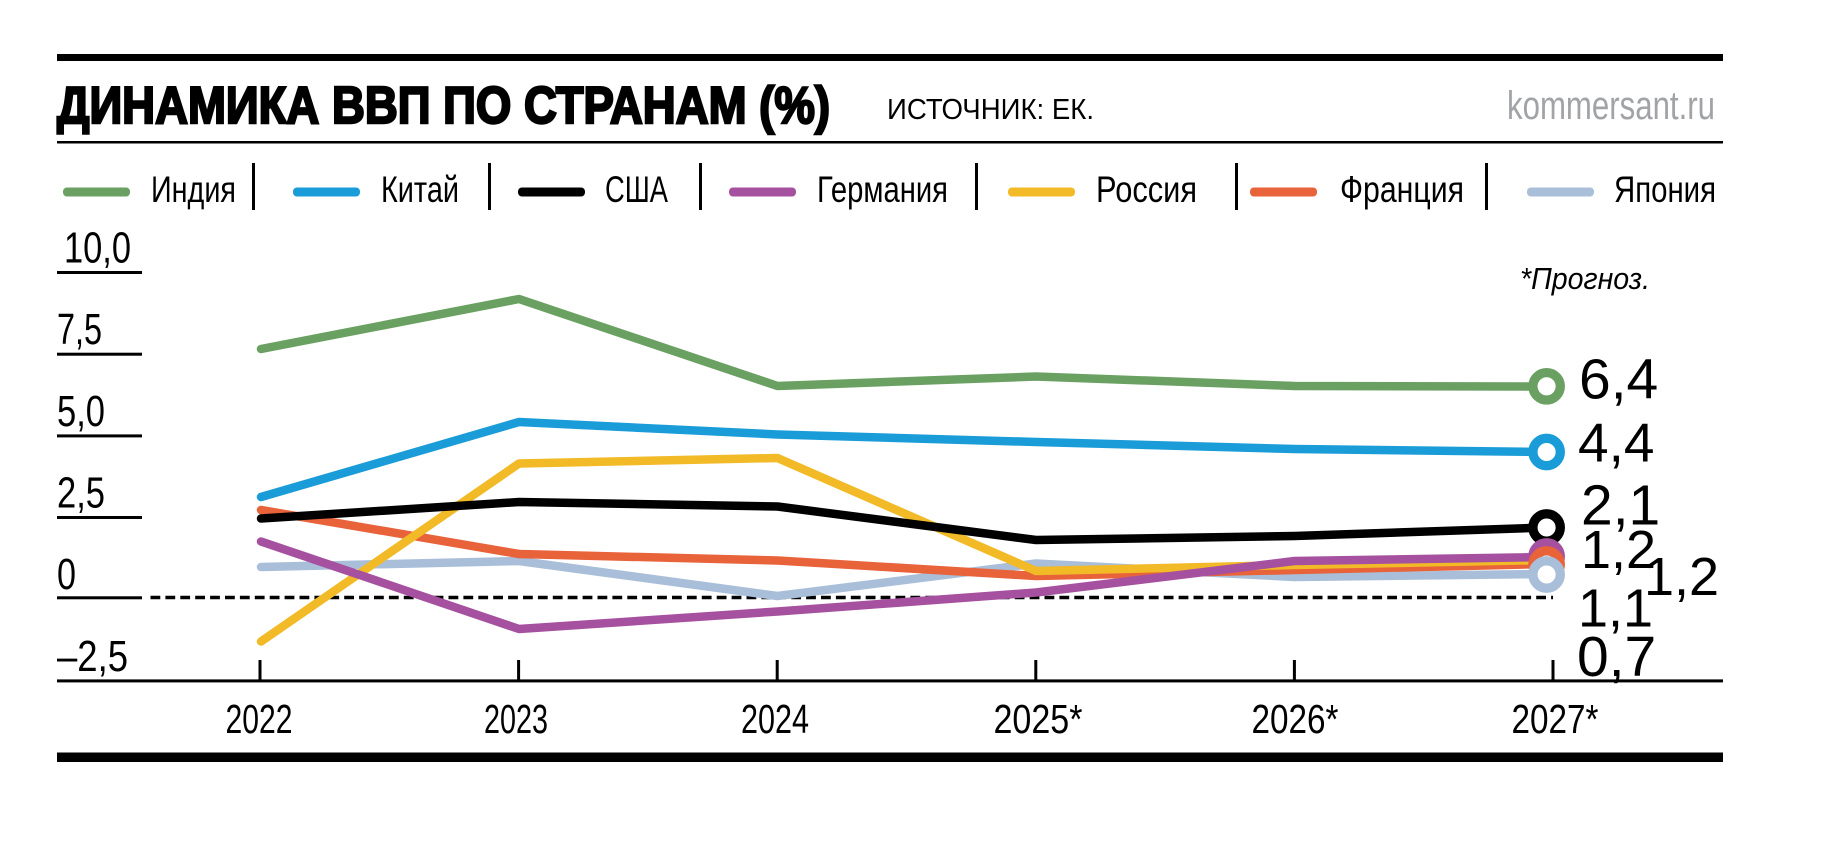  What do you see at coordinates (66, 574) in the screenshot?
I see `svg-text: 0` at bounding box center [66, 574].